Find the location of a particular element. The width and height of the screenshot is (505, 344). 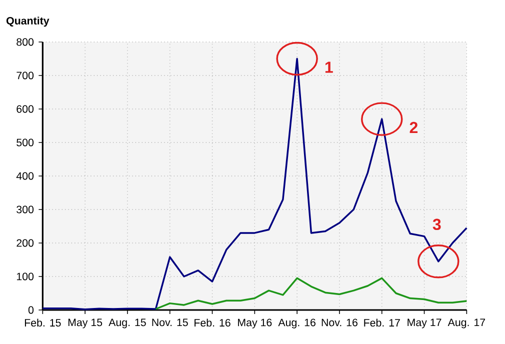

x-tick-label: May 16 is located at coordinates (255, 323).